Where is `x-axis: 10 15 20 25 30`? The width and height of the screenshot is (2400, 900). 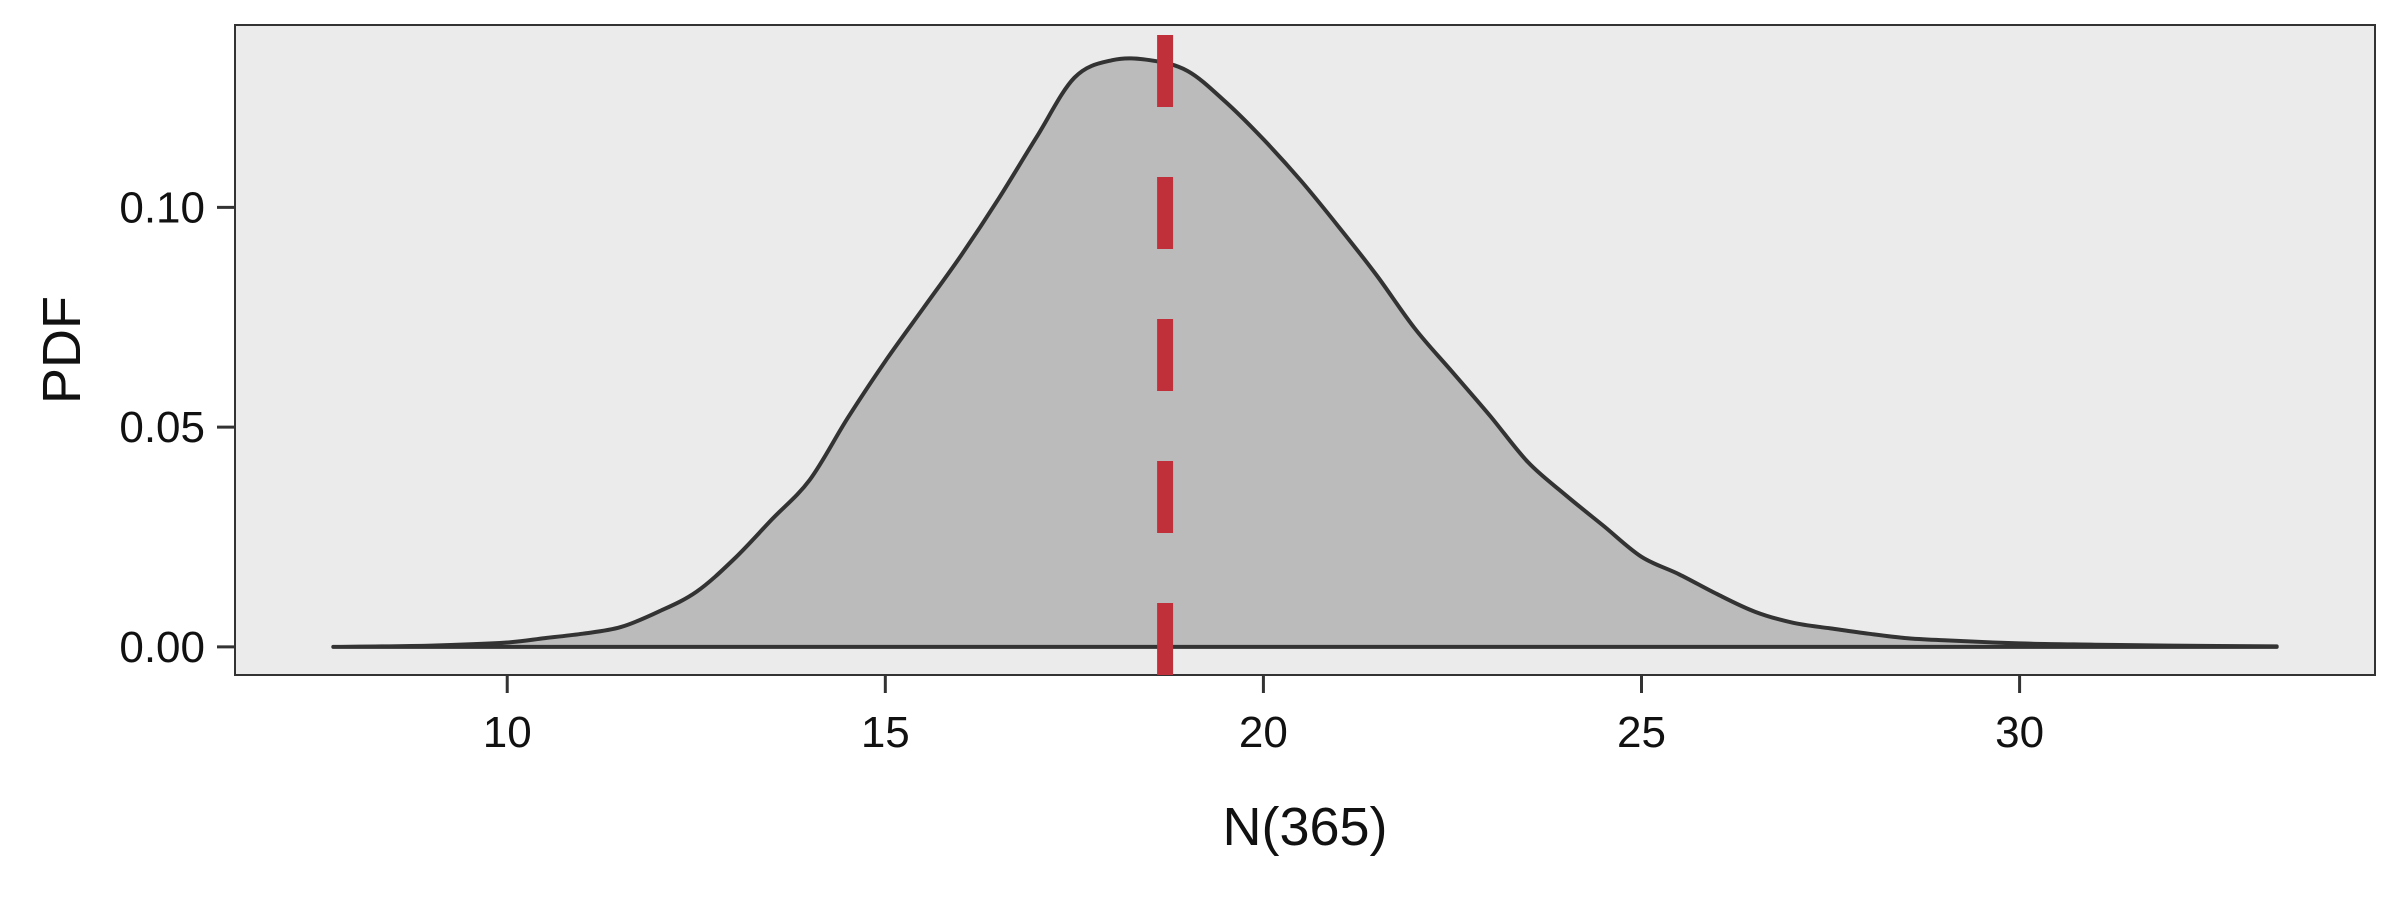 x-axis: 10 15 20 25 30 is located at coordinates (1263, 716).